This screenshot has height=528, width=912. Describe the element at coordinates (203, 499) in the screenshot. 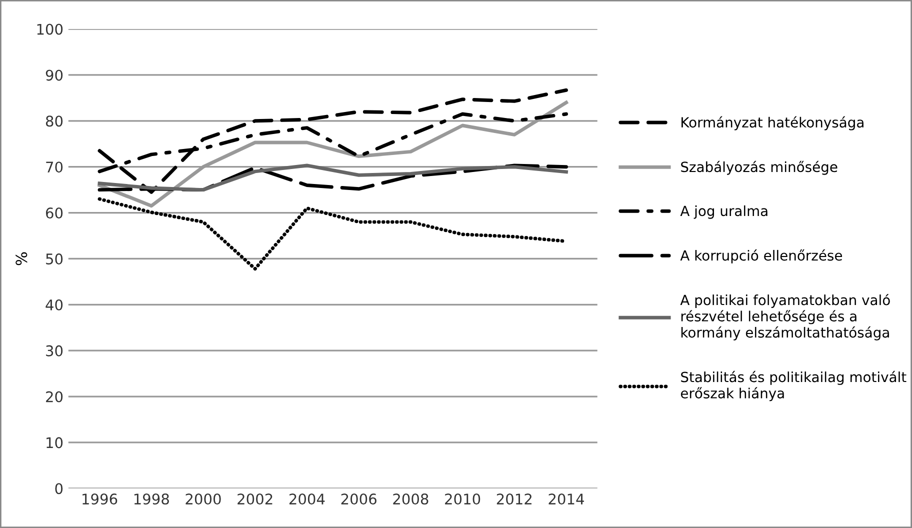

I see `x-tick-label: 2000` at that location.